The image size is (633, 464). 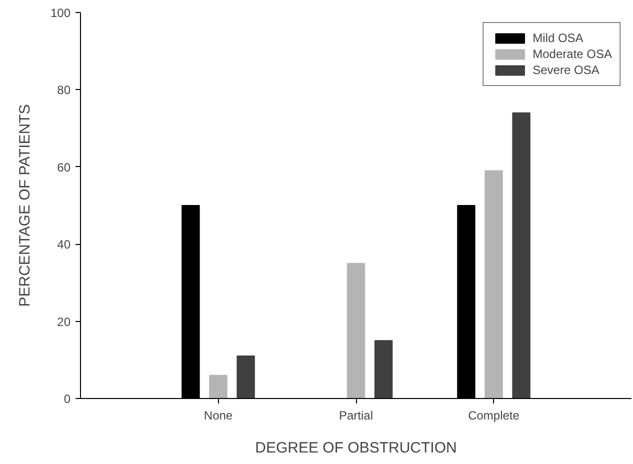 I want to click on x-tick-label: Partial, so click(x=356, y=415).